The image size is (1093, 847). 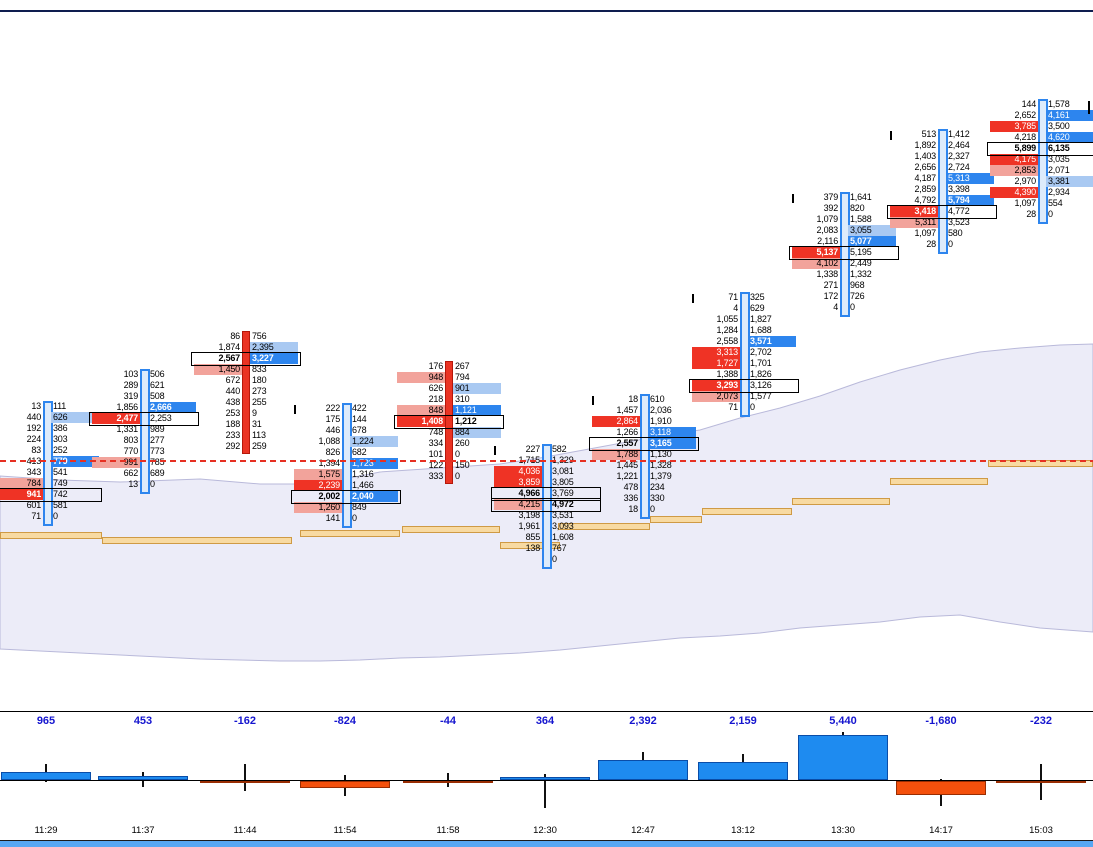 What do you see at coordinates (1059, 159) in the screenshot?
I see `ask-cell: 3,035` at bounding box center [1059, 159].